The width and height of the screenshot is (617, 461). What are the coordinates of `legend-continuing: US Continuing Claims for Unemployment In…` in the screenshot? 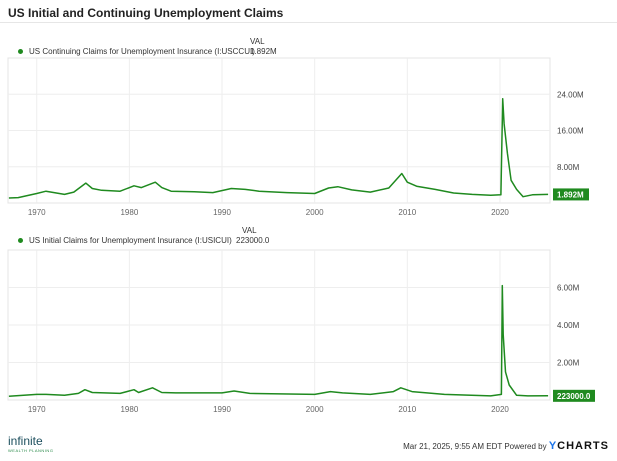 It's located at (136, 51).